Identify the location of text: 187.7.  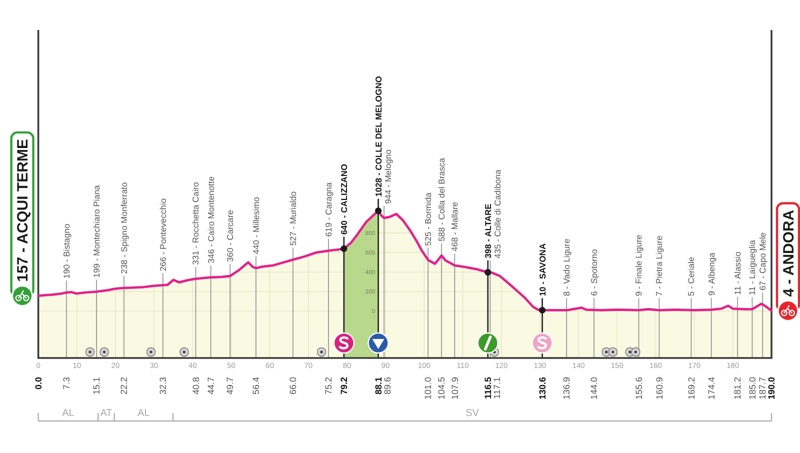
(763, 388).